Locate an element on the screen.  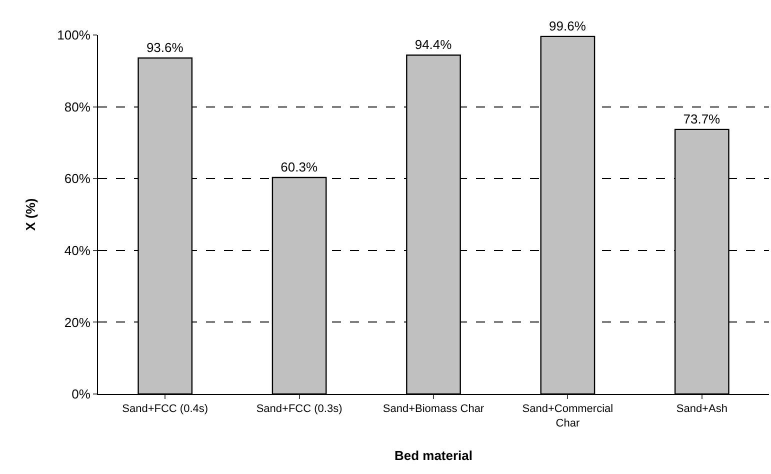
data-label: 94.4% is located at coordinates (433, 44).